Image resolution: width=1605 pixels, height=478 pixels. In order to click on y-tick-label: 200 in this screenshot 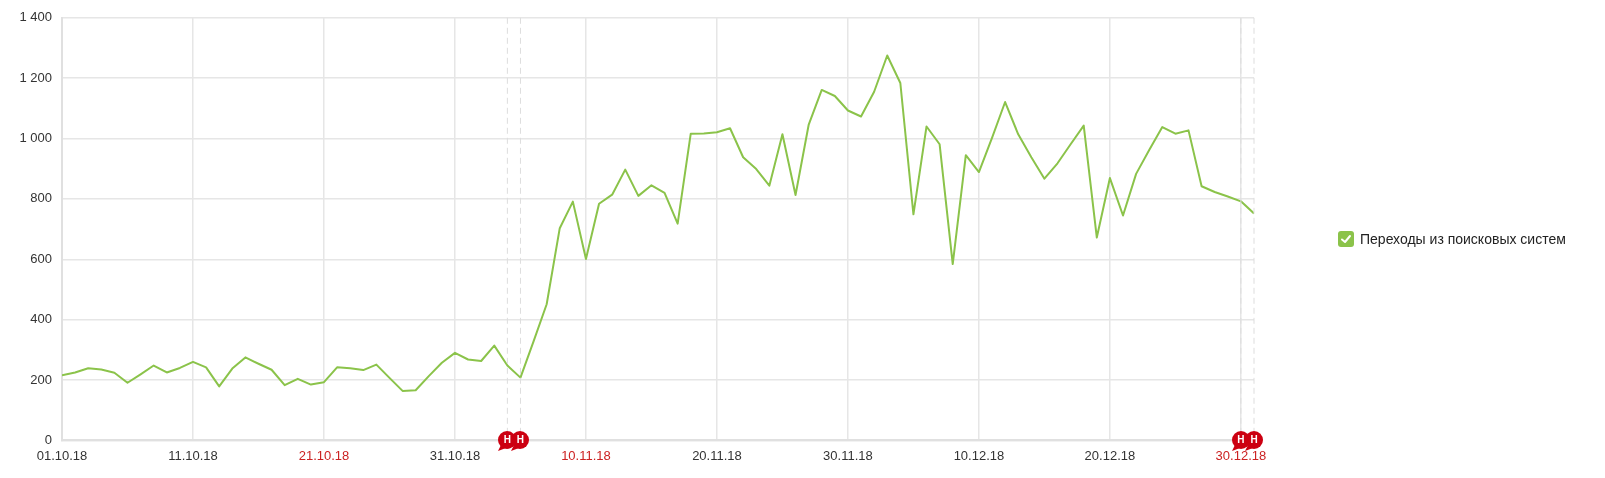, I will do `click(41, 379)`.